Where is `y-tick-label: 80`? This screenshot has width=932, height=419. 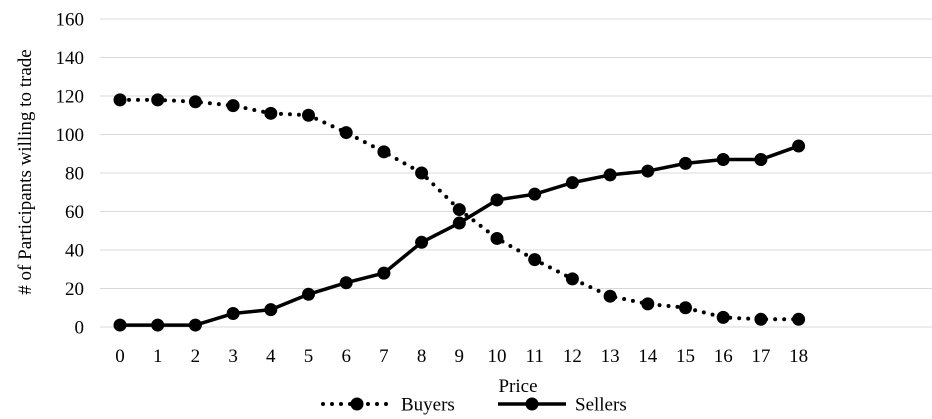
y-tick-label: 80 is located at coordinates (74, 174).